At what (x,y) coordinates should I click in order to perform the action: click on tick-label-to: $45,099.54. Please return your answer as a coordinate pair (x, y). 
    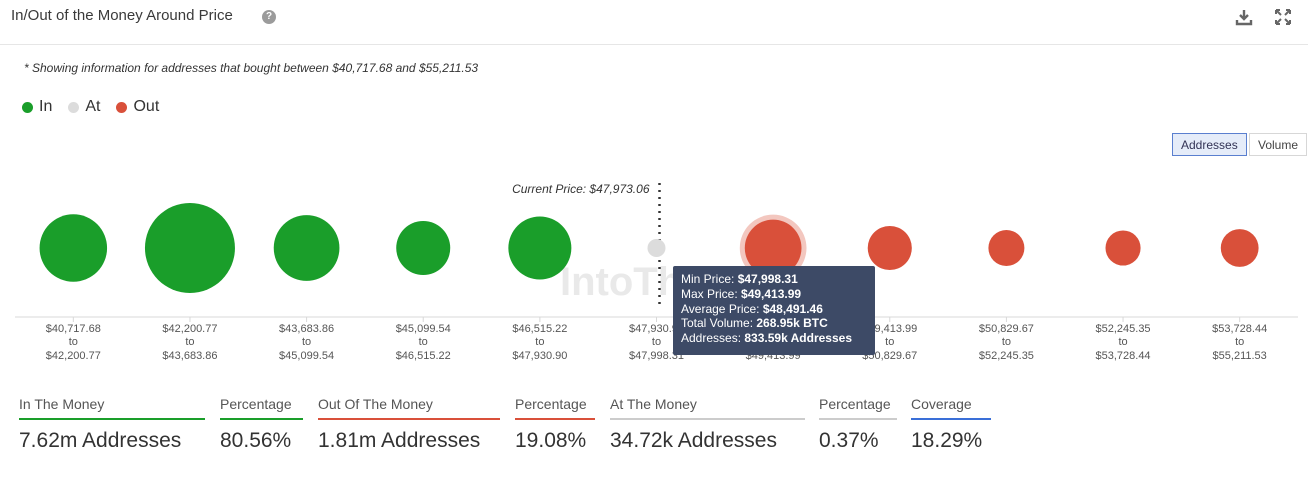
    Looking at the image, I should click on (306, 356).